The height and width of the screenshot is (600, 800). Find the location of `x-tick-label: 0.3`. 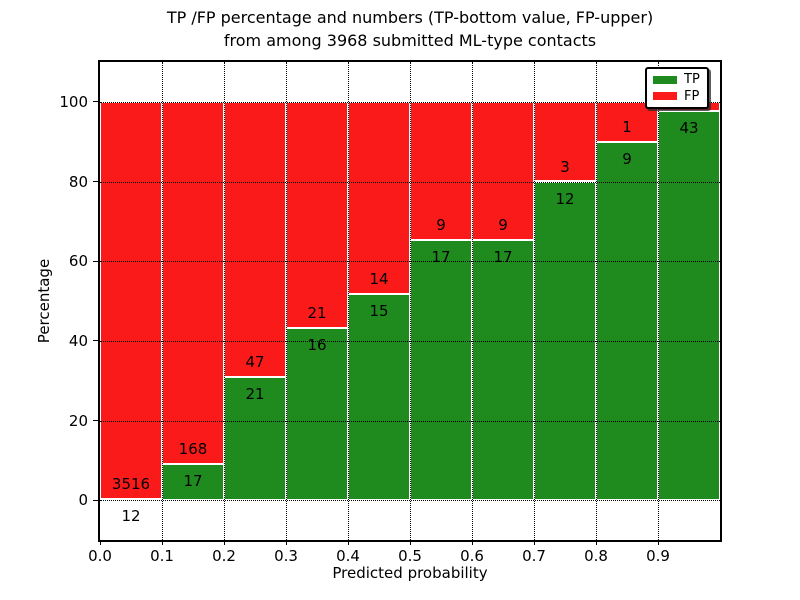

x-tick-label: 0.3 is located at coordinates (286, 556).